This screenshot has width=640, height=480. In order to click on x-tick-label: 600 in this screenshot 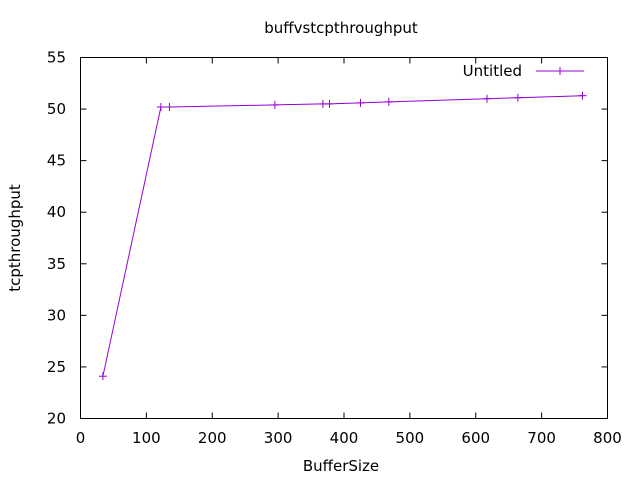, I will do `click(475, 438)`.